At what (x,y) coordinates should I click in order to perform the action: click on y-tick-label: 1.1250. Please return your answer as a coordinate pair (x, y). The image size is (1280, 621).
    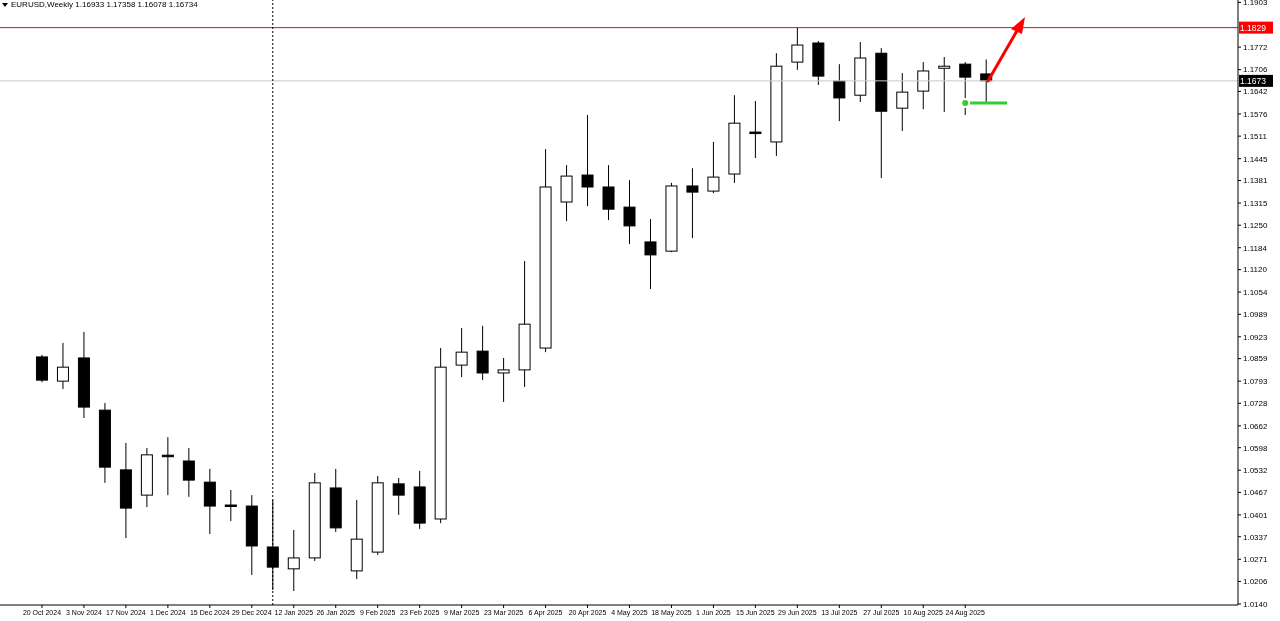
    Looking at the image, I should click on (1256, 226).